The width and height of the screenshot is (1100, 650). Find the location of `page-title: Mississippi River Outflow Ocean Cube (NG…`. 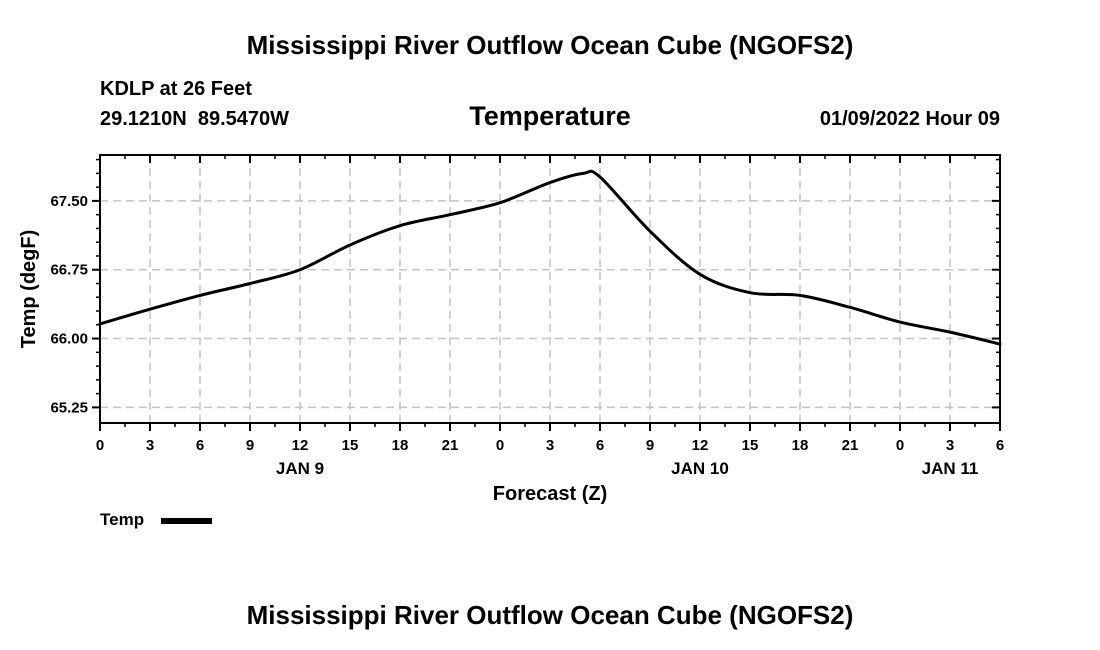

page-title: Mississippi River Outflow Ocean Cube (NG… is located at coordinates (550, 45).